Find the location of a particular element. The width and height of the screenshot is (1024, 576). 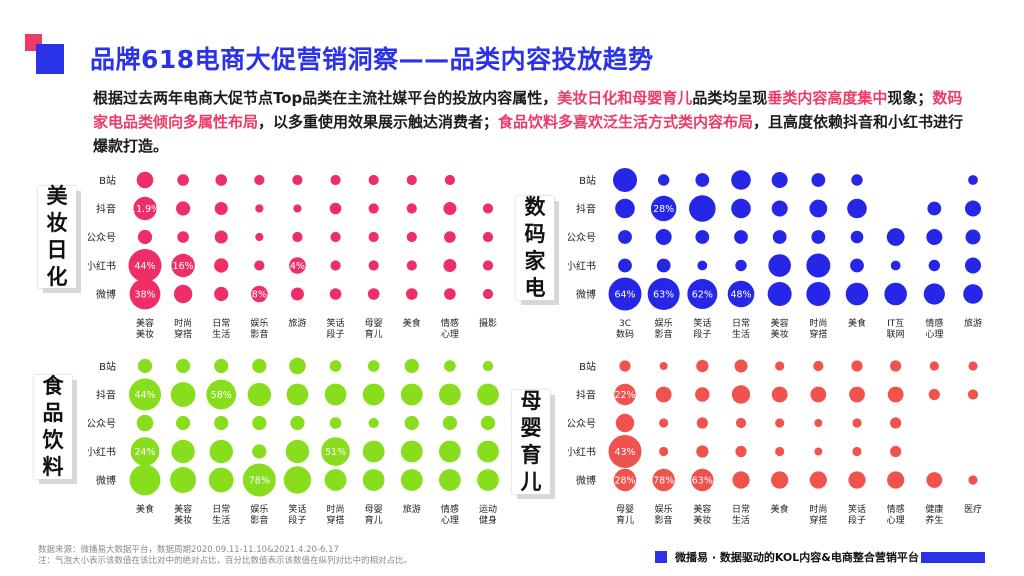

category-label-char: 食 is located at coordinates (53, 386).